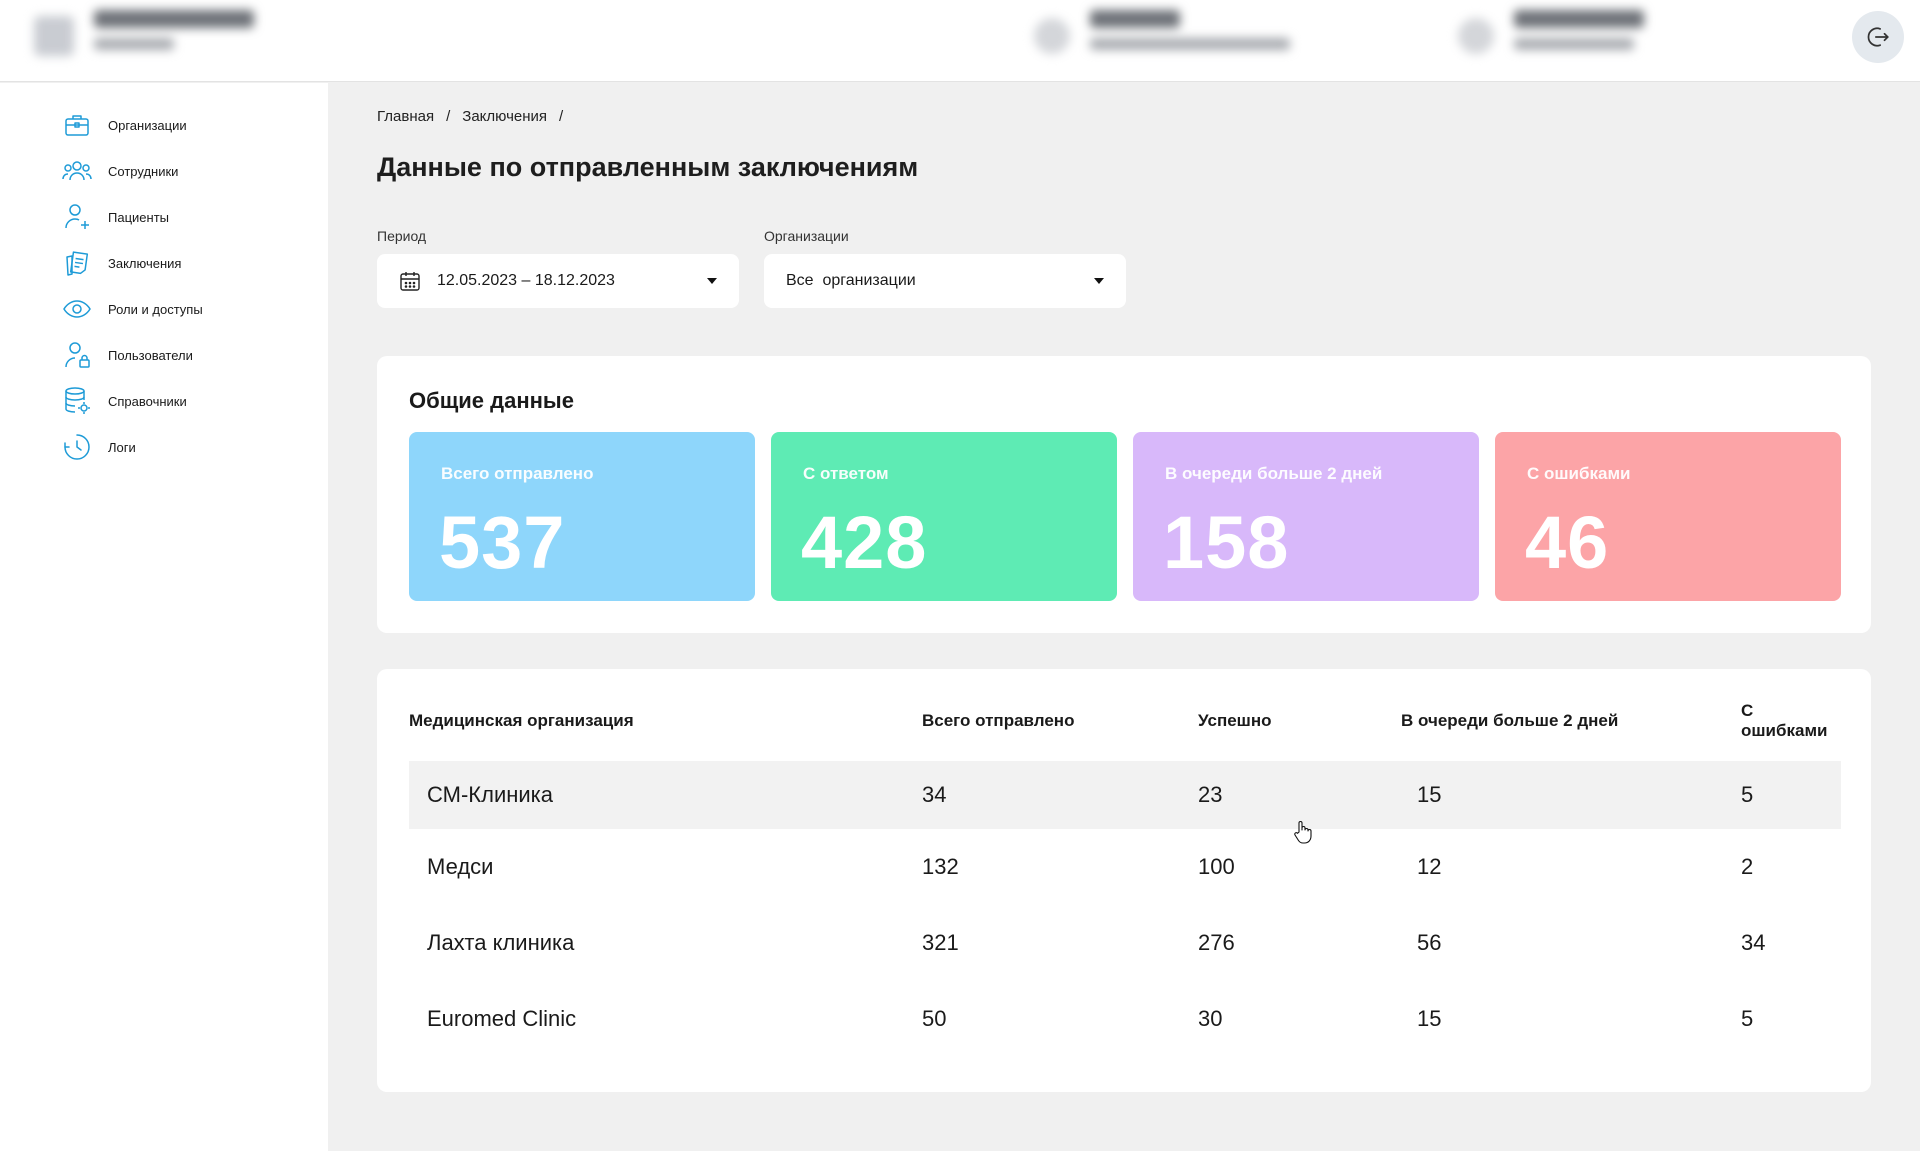 This screenshot has height=1151, width=1920. I want to click on logout-icon, so click(1878, 37).